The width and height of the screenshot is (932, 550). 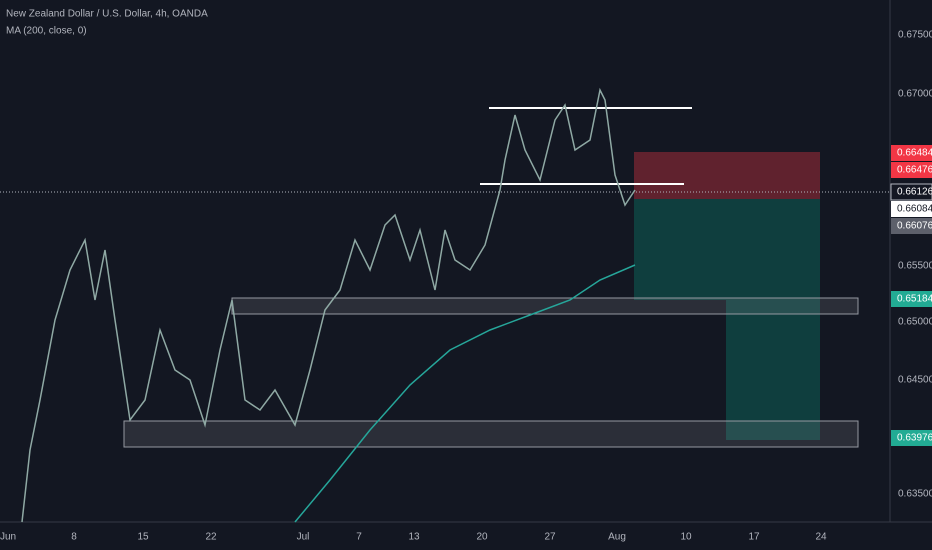 What do you see at coordinates (359, 537) in the screenshot?
I see `time-label: 7` at bounding box center [359, 537].